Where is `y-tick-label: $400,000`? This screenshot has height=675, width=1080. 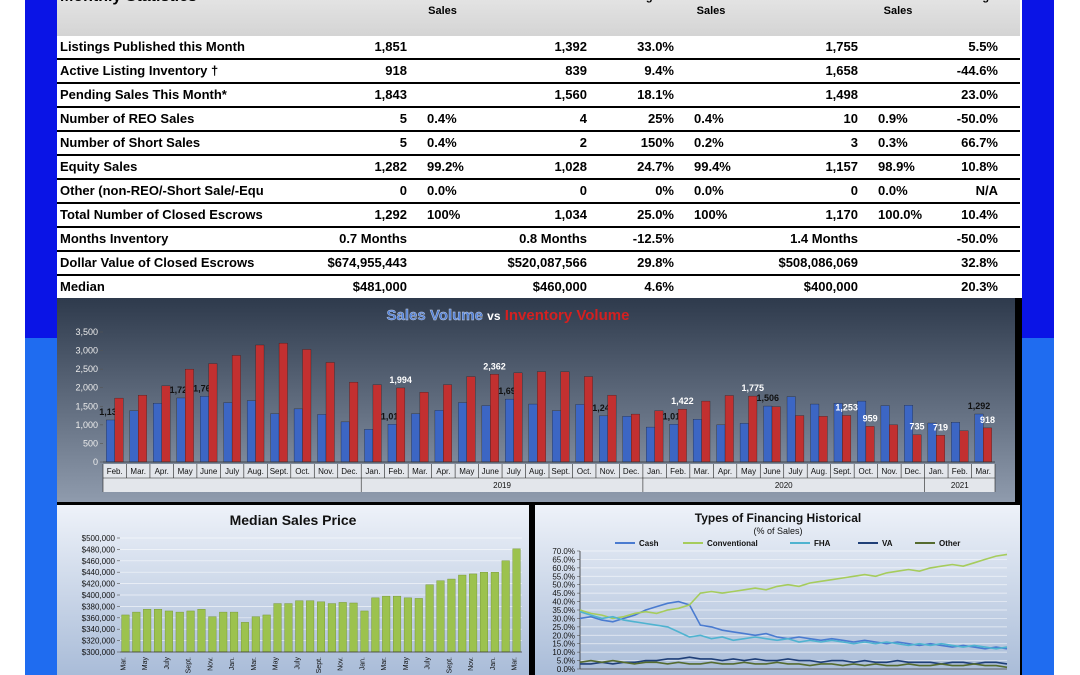
y-tick-label: $400,000 is located at coordinates (99, 595).